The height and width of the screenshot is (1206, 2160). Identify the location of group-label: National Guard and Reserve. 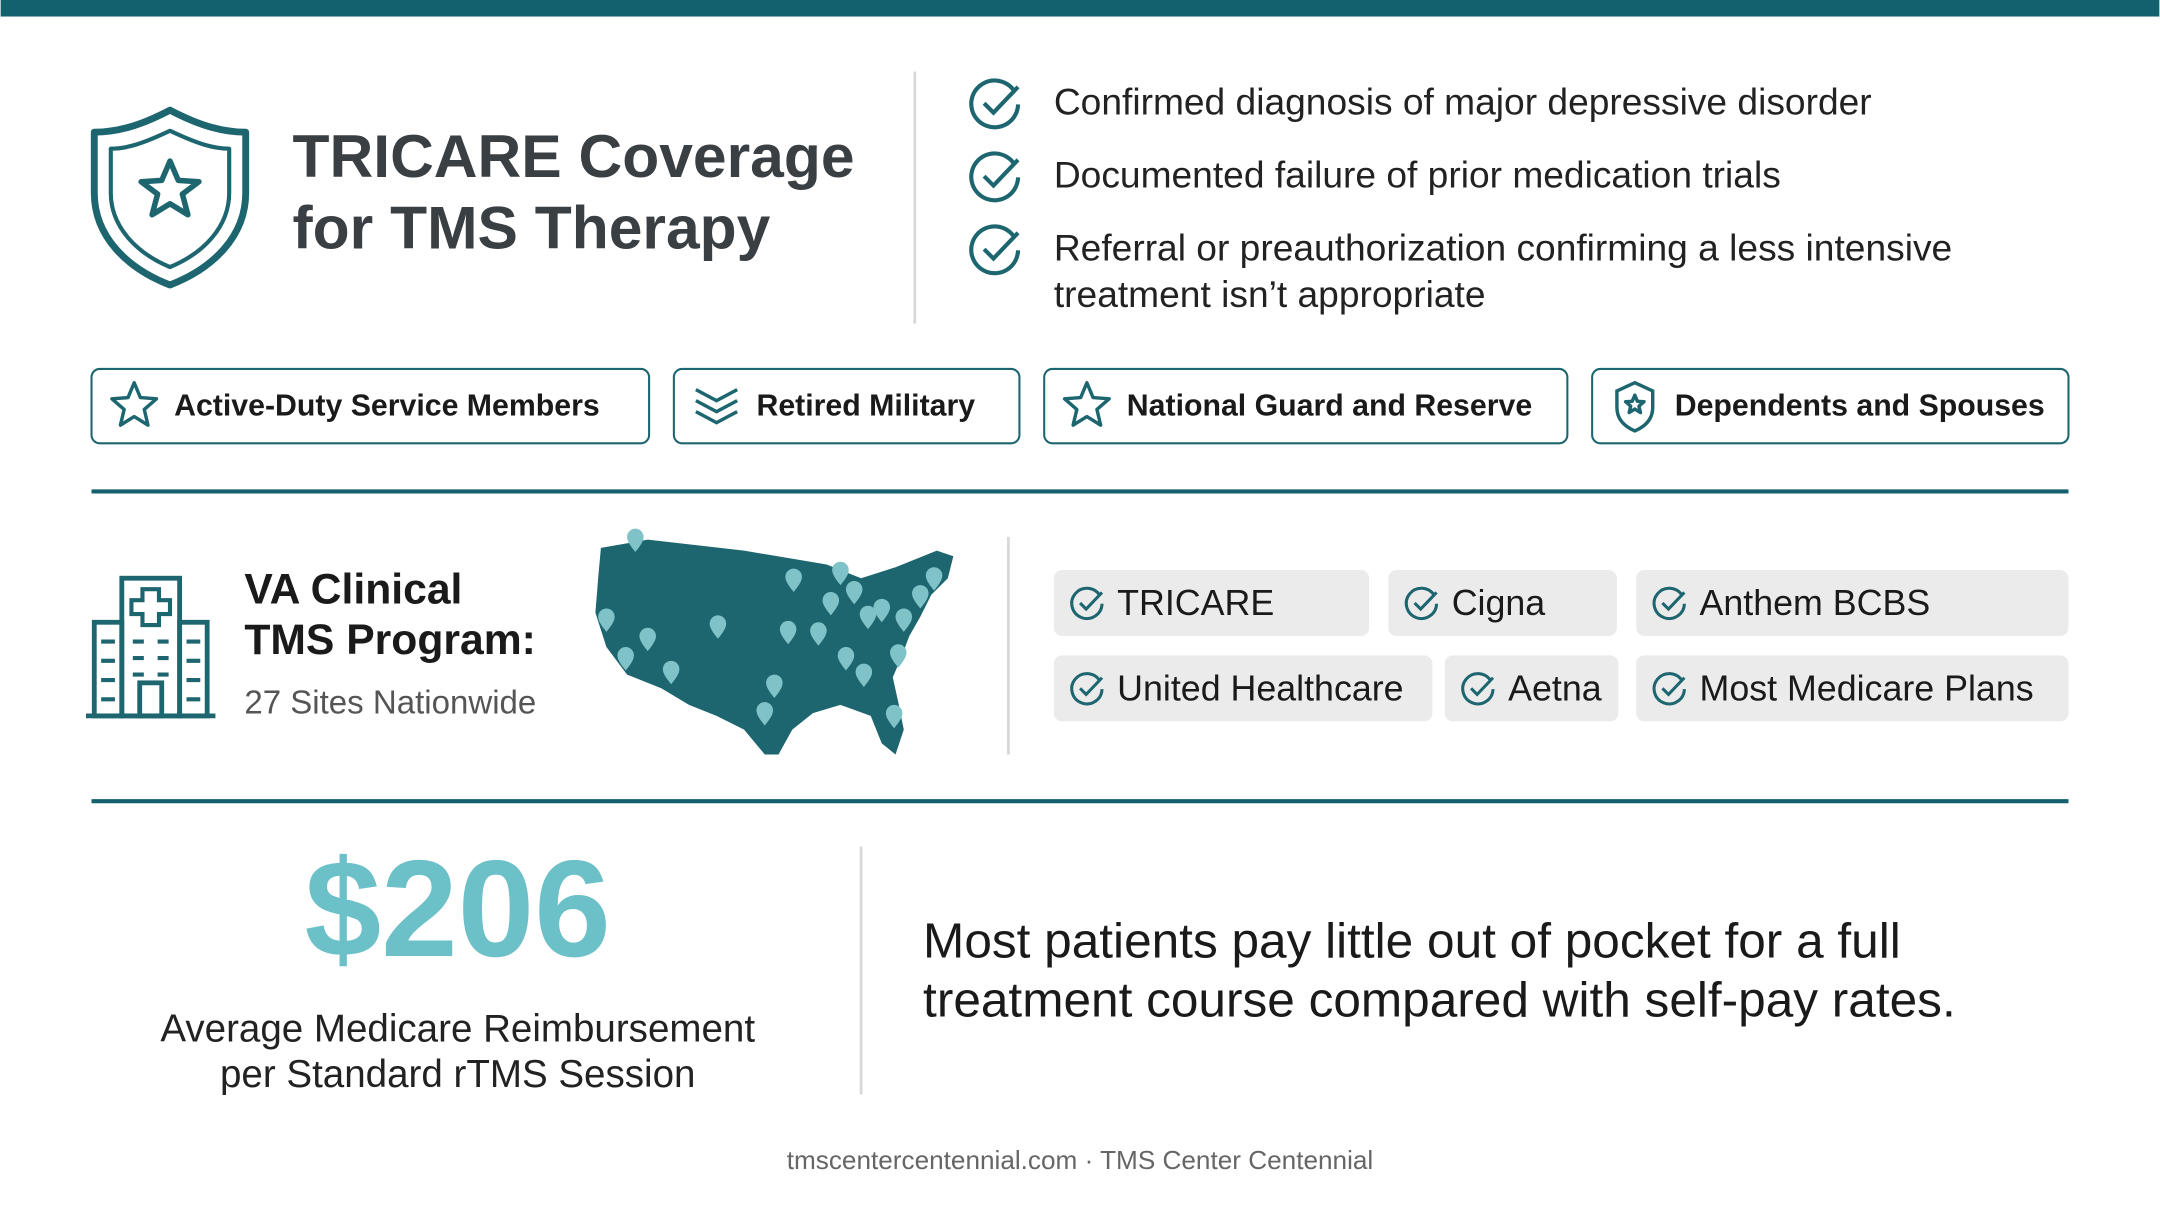
(1329, 406).